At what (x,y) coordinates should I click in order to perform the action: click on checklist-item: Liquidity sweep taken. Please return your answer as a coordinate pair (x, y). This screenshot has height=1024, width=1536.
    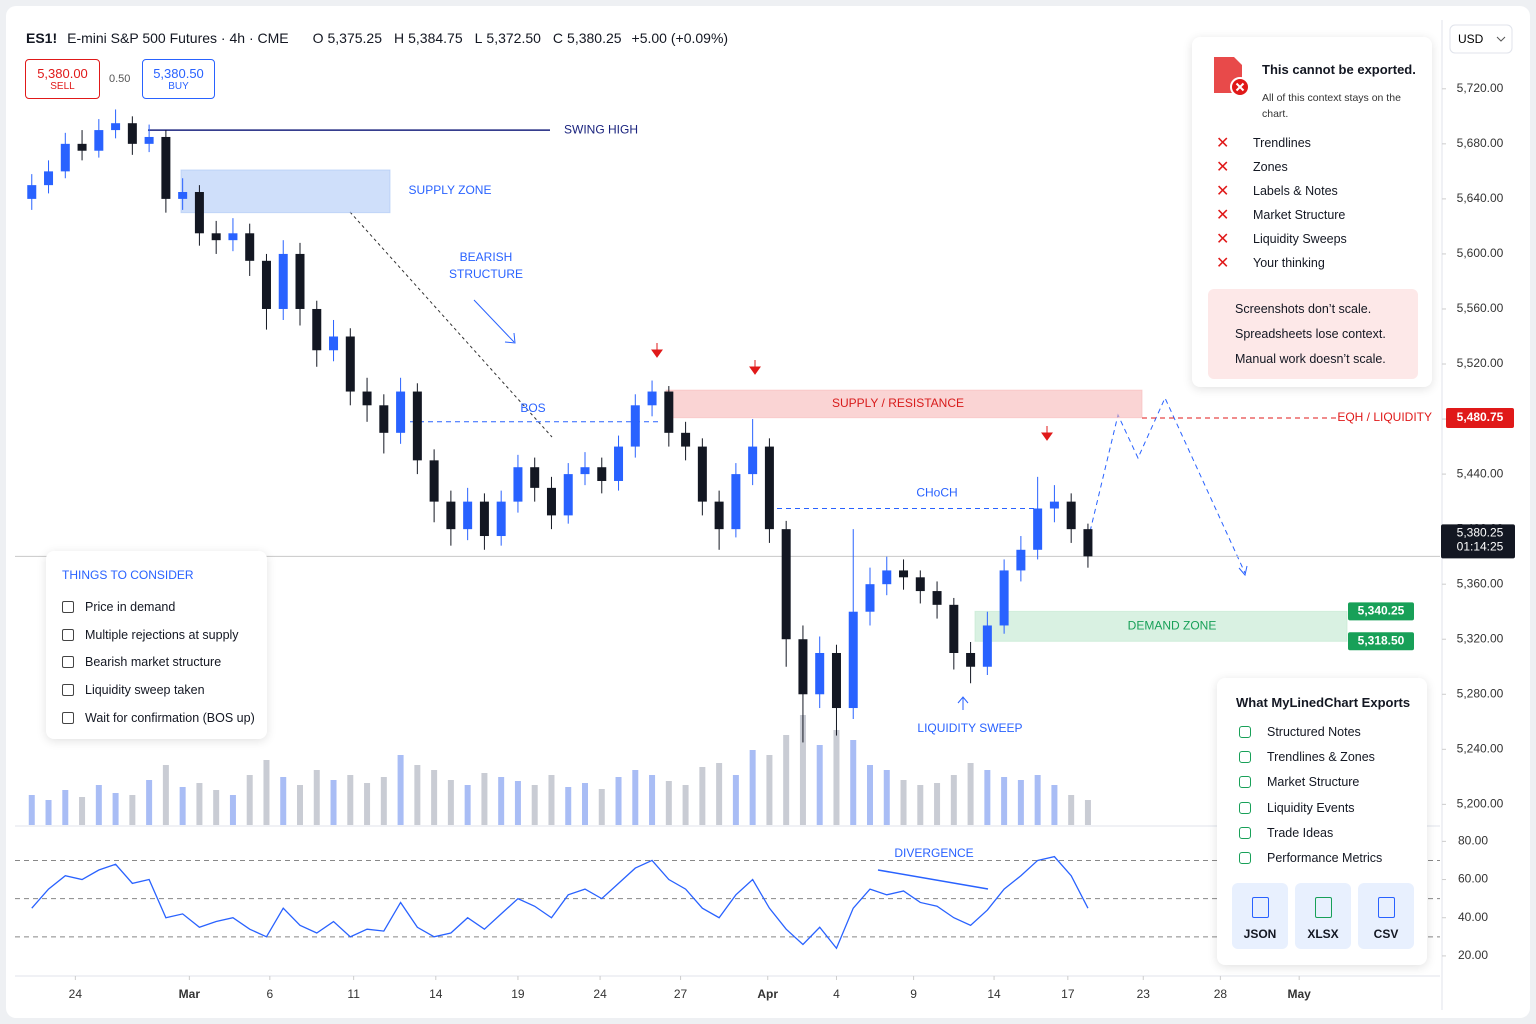
    Looking at the image, I should click on (158, 690).